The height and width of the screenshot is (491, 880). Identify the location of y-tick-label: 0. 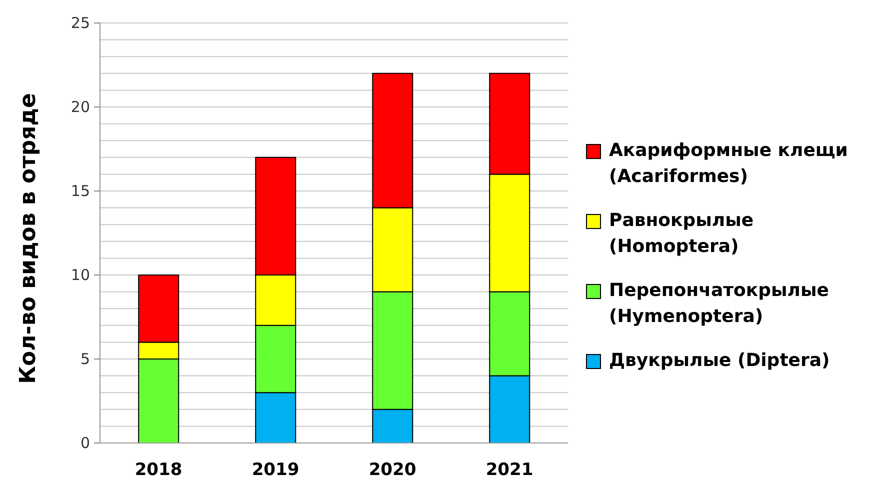
(85, 443).